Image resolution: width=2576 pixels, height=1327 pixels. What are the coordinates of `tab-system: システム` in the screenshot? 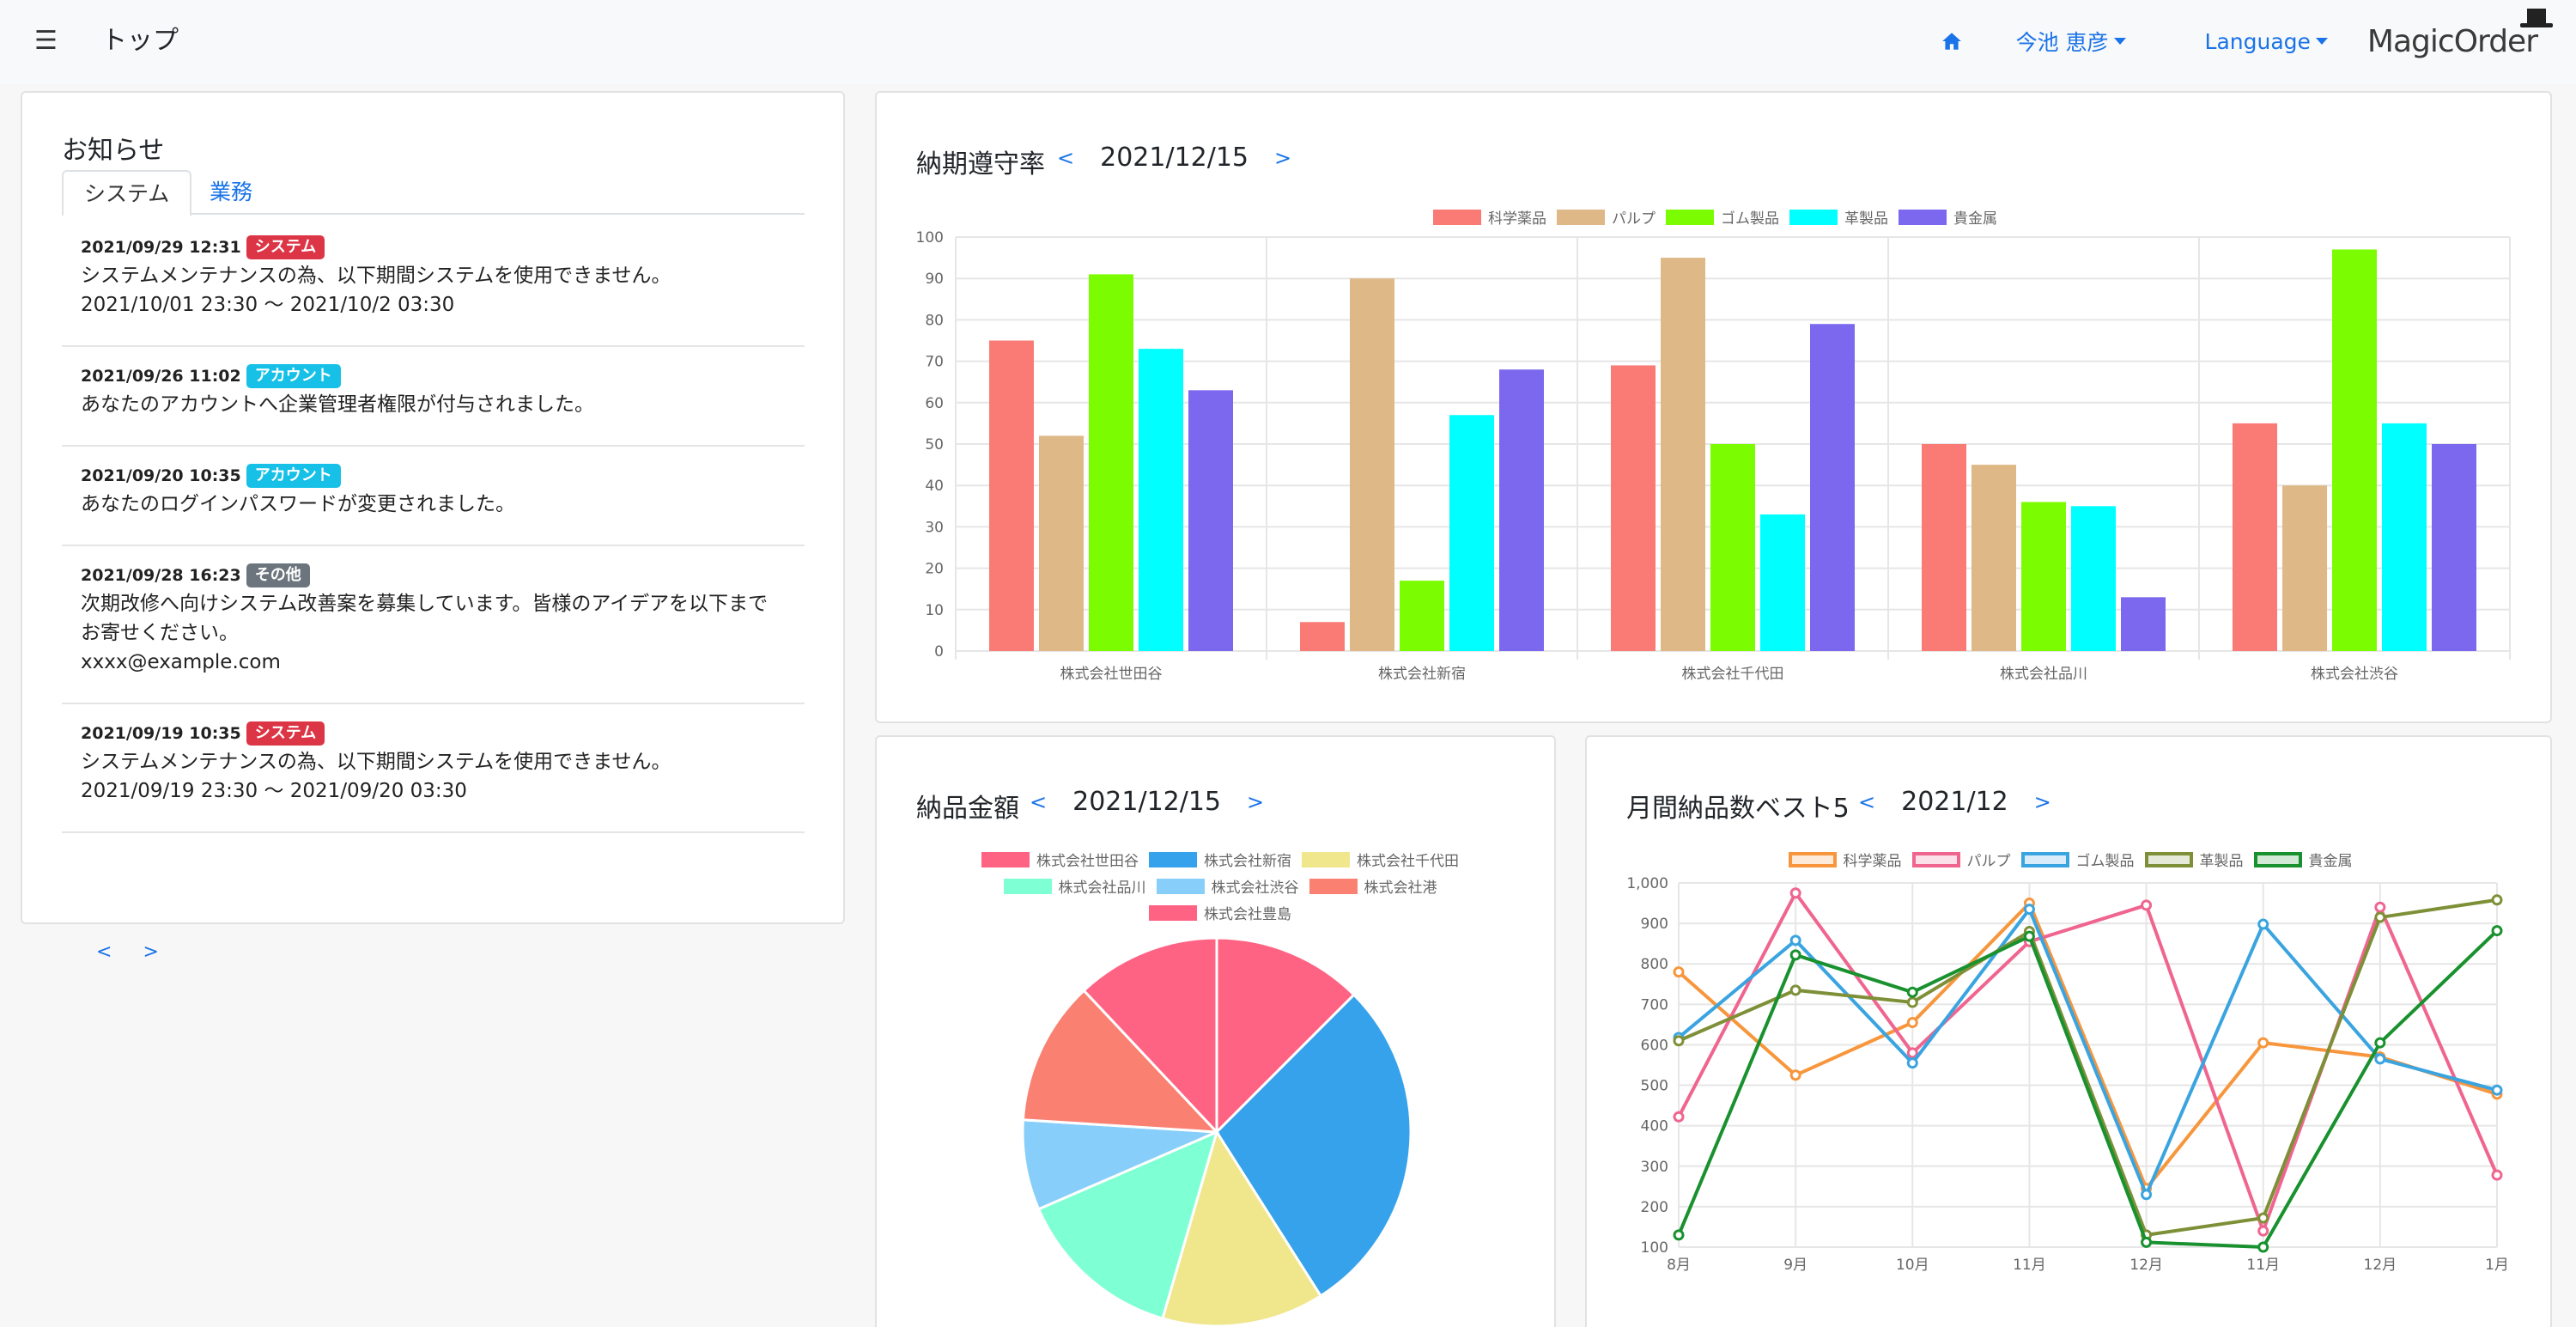 It's located at (127, 193).